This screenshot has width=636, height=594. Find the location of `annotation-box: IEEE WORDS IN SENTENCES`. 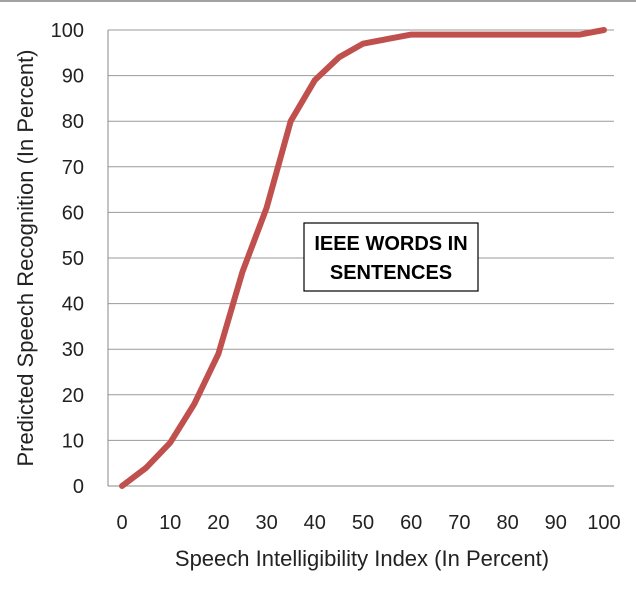

annotation-box: IEEE WORDS IN SENTENCES is located at coordinates (391, 257).